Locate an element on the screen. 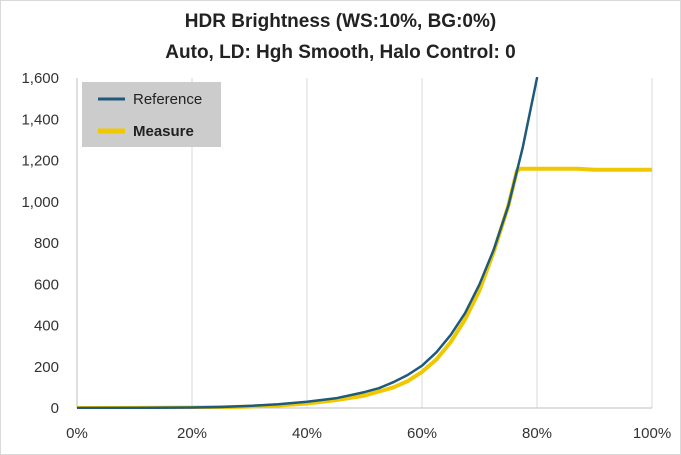  legend-label-measure: Measure is located at coordinates (163, 131).